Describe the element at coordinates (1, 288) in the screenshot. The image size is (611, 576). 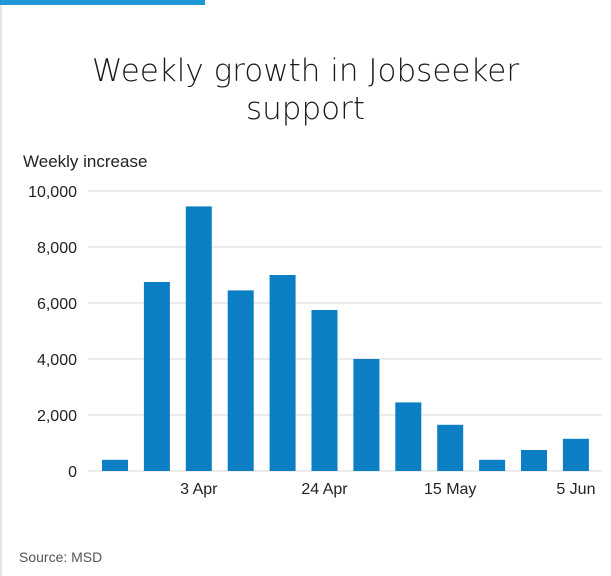
I see `left-border-rule` at that location.